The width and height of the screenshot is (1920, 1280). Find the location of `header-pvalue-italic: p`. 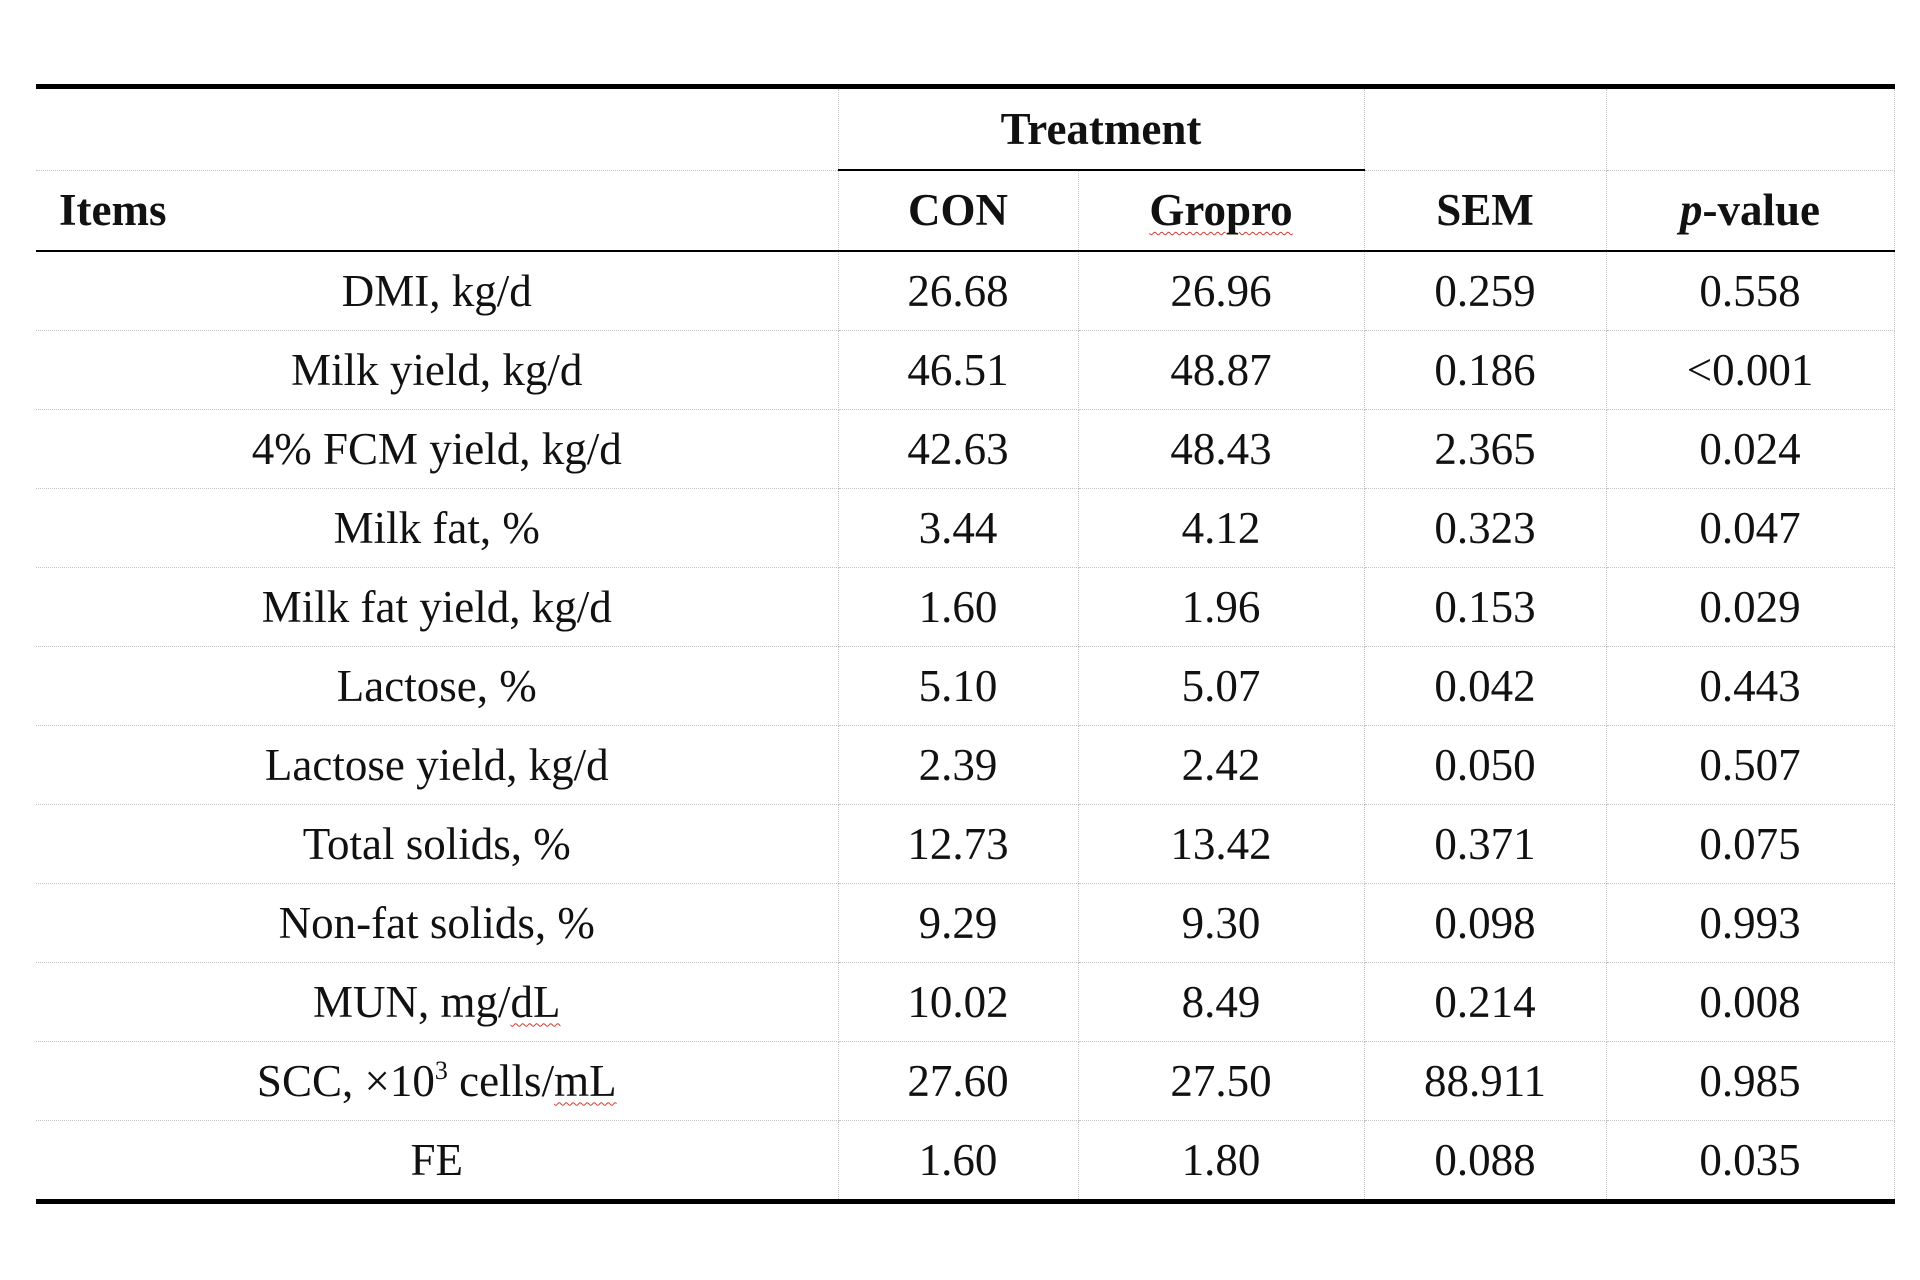

header-pvalue-italic: p is located at coordinates (1691, 209).